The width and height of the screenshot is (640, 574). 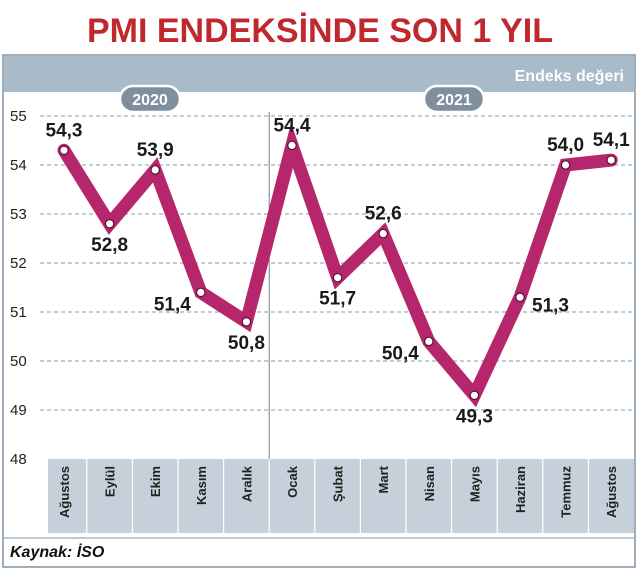 I want to click on x-tick-label: Şubat, so click(x=338, y=483).